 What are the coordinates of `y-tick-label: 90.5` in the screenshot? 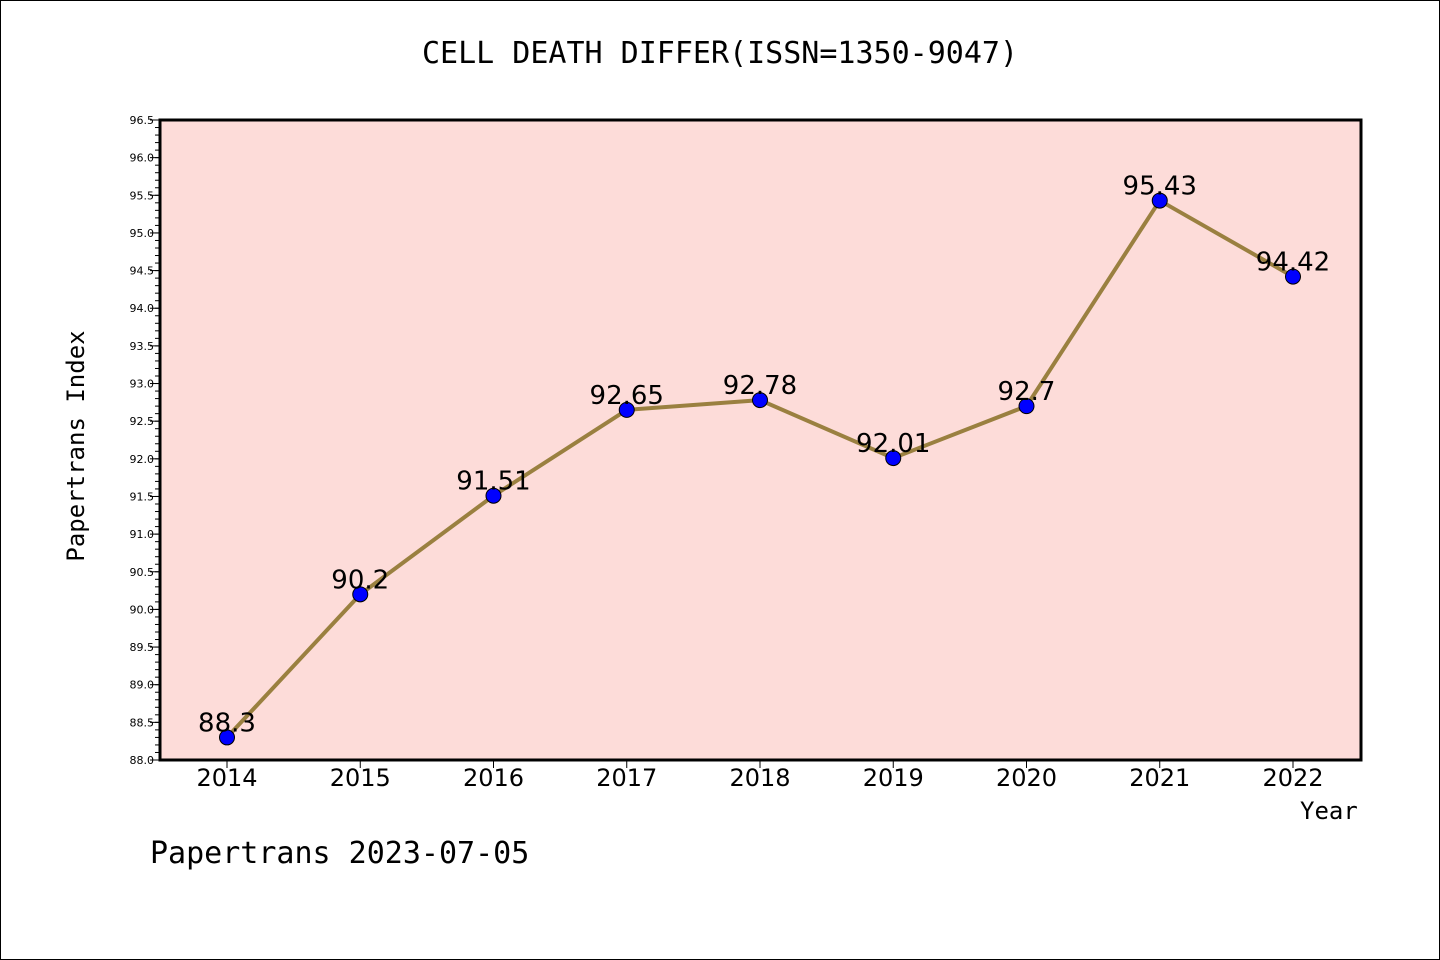 It's located at (142, 572).